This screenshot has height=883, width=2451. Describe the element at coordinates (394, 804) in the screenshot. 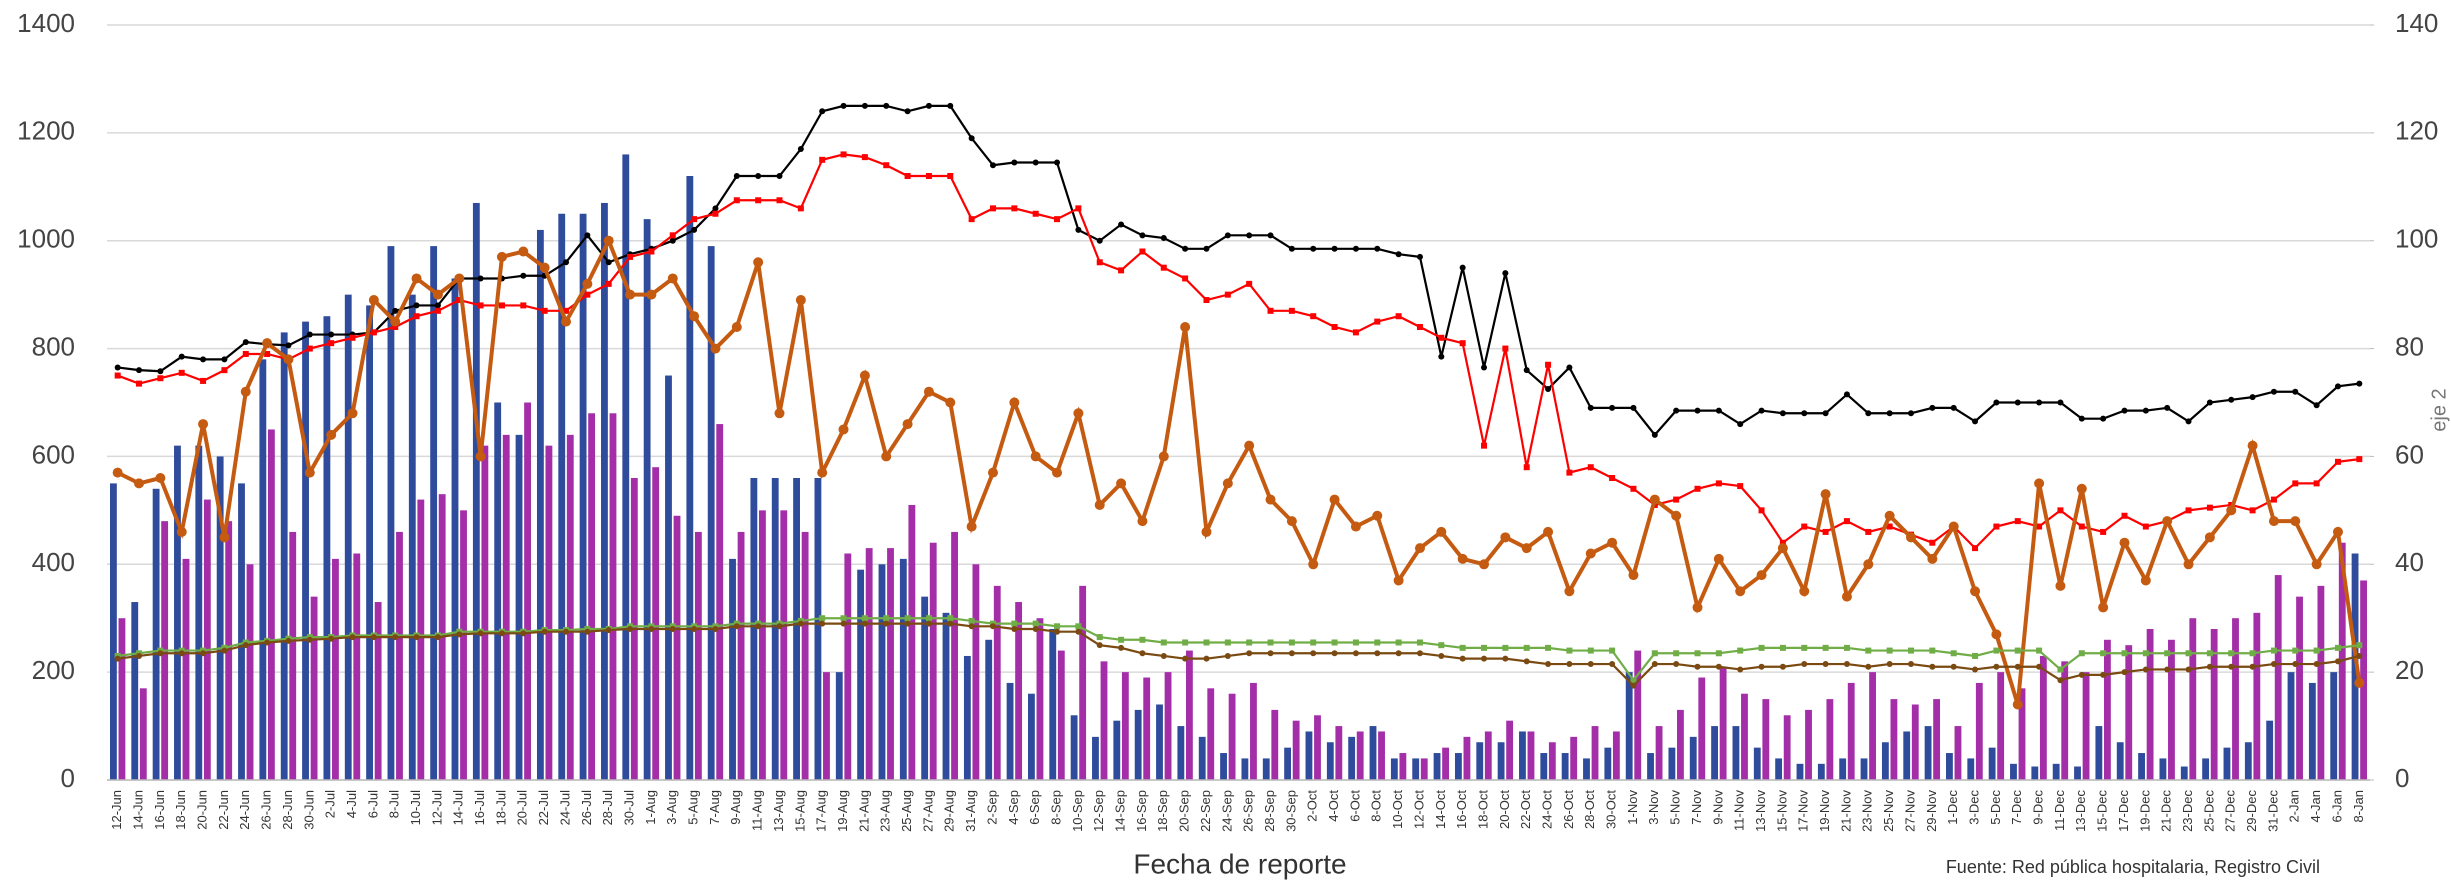

I see `x-tick-label: 8-Jul` at that location.